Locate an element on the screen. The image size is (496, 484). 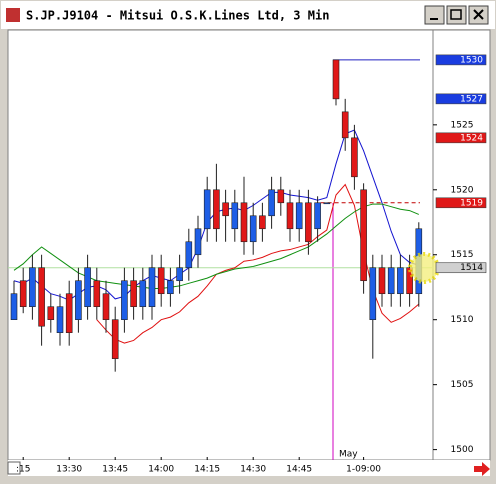
time-axis is located at coordinates (249, 468).